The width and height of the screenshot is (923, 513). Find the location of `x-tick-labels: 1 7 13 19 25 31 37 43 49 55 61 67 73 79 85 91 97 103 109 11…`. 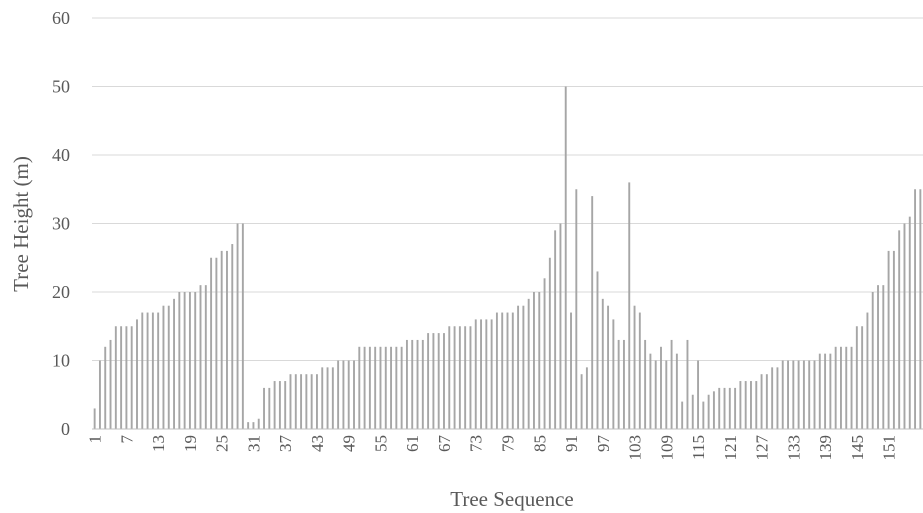

x-tick-labels: 1 7 13 19 25 31 37 43 49 55 61 67 73 79 85 91 97 103 109 11… is located at coordinates (492, 448).